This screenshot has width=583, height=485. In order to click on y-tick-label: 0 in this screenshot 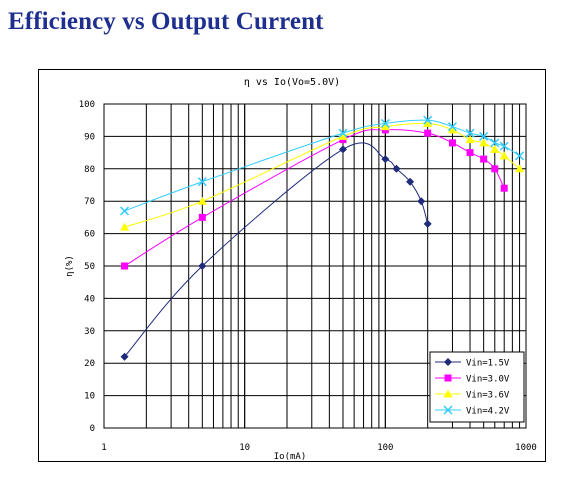, I will do `click(92, 429)`.